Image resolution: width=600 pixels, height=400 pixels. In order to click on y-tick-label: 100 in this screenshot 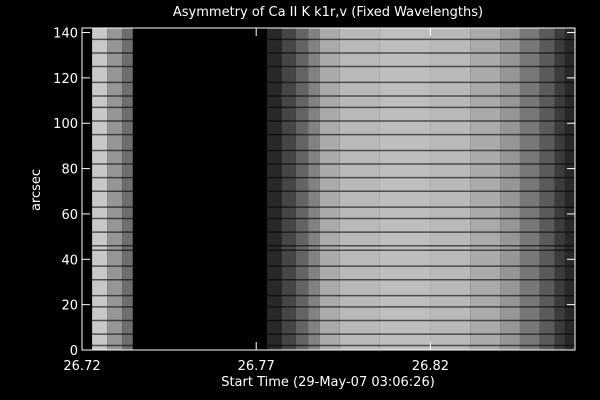, I will do `click(65, 124)`.